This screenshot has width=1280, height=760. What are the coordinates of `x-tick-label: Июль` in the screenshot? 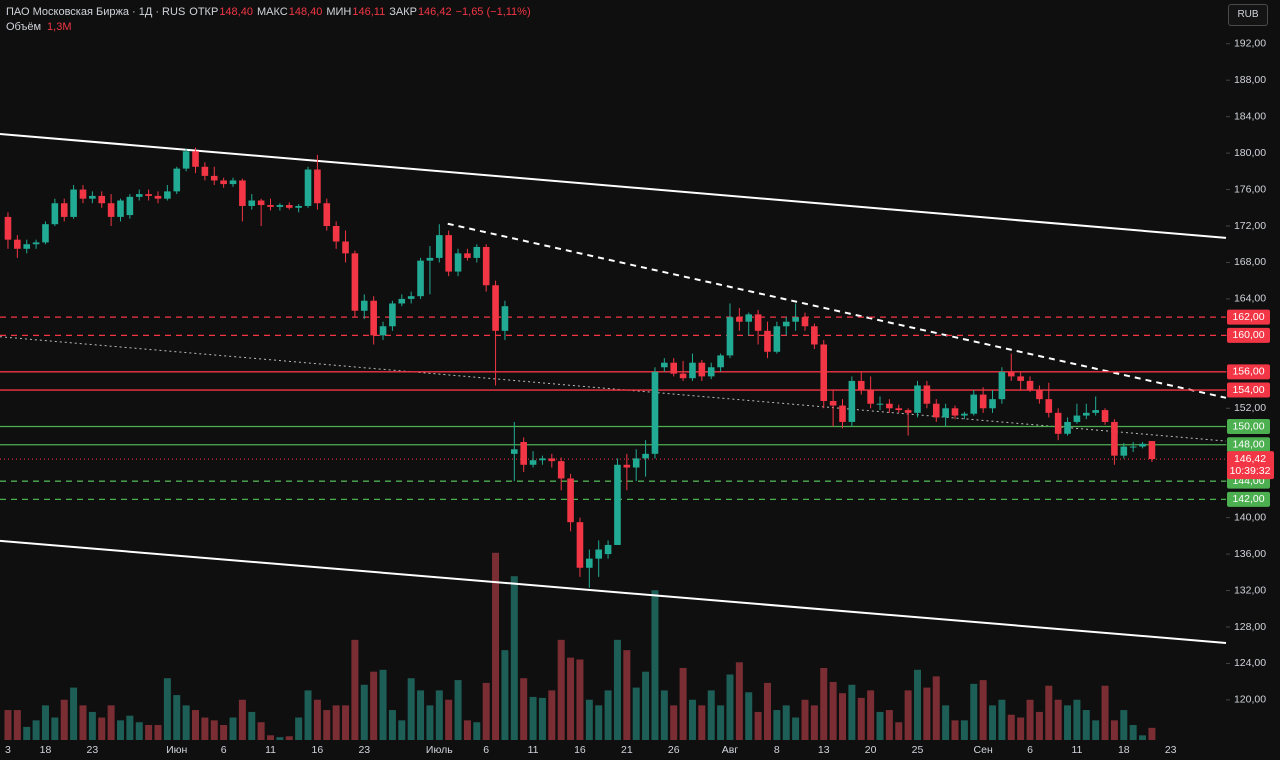 It's located at (439, 750).